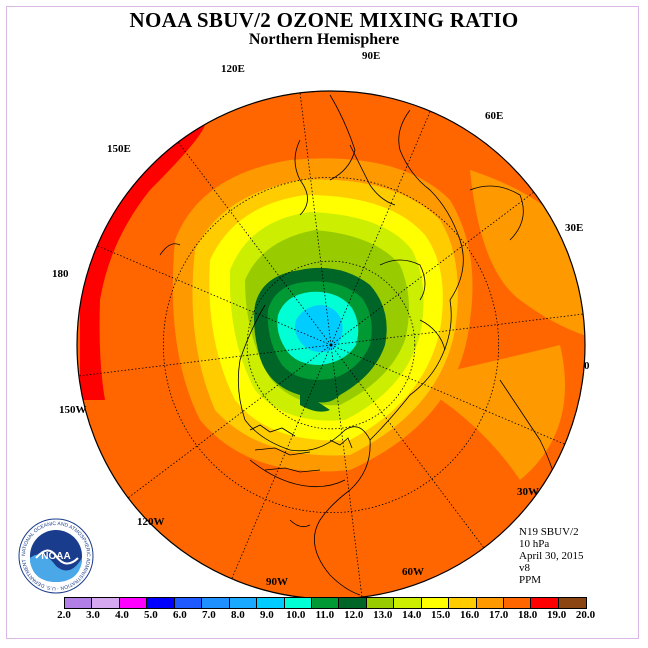 This screenshot has height=648, width=648. Describe the element at coordinates (528, 492) in the screenshot. I see `lon-label-30w: 30W` at that location.